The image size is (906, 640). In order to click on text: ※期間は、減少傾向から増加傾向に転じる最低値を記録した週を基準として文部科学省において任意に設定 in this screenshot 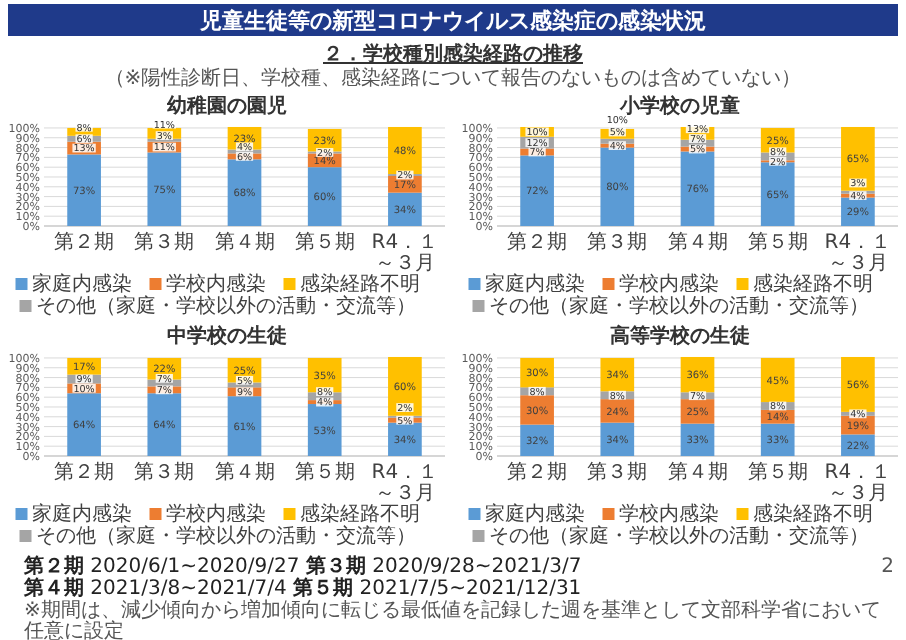, I will do `click(451, 619)`.